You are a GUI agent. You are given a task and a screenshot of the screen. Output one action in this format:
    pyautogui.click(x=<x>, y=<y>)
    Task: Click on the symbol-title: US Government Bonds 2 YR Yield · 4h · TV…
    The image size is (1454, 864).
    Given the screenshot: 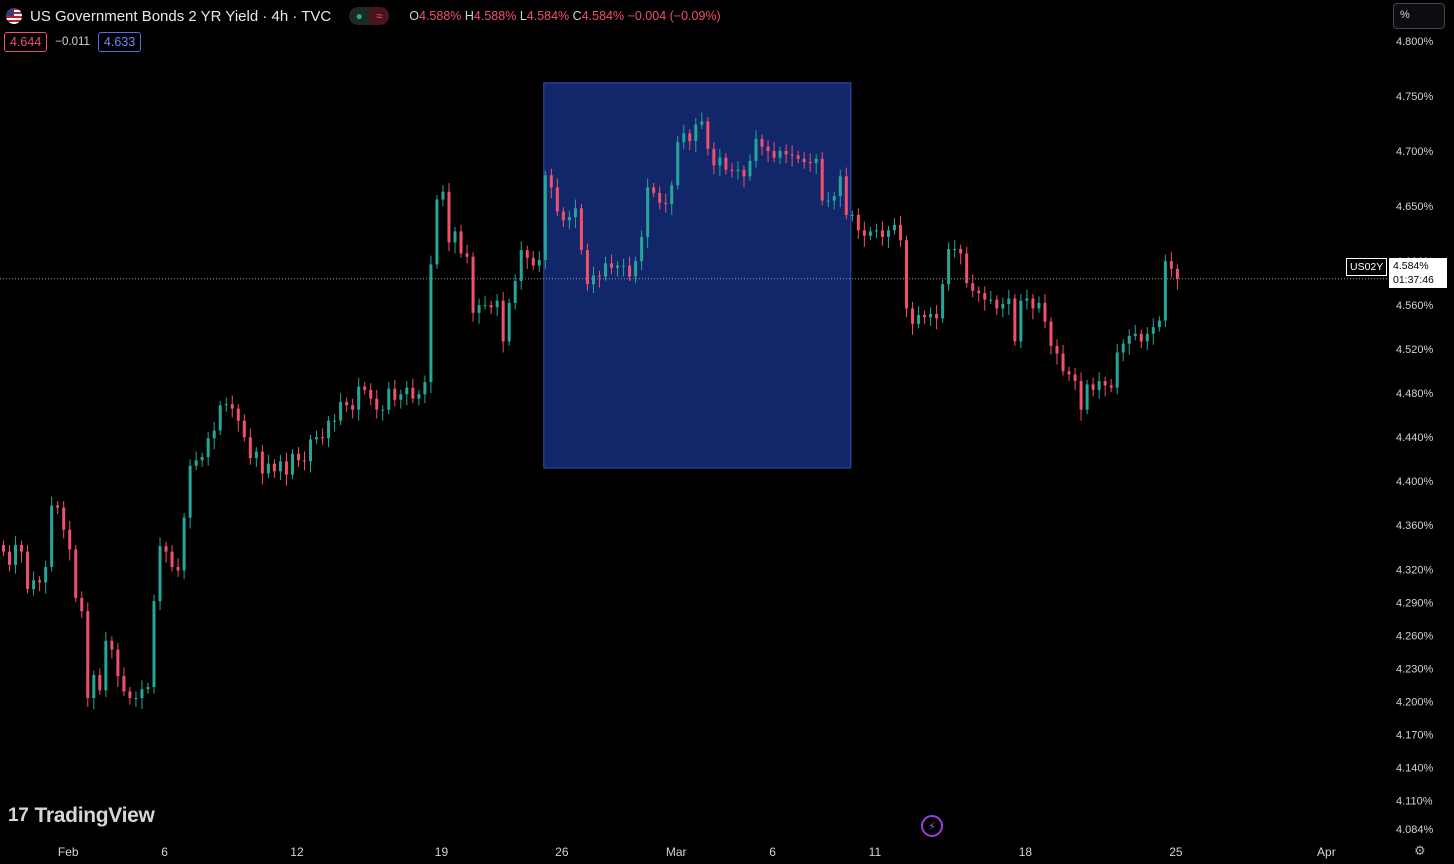 What is the action you would take?
    pyautogui.click(x=181, y=16)
    